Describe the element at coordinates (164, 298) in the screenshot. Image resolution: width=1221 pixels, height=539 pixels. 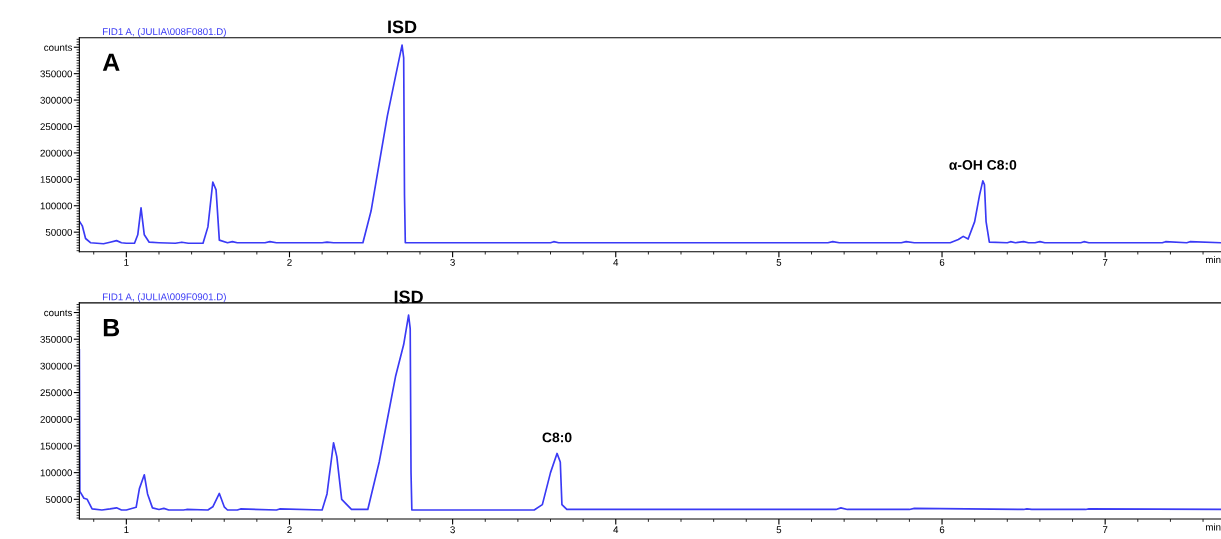
I see `chart-title: FID1 A, (JULIA\009F0901.D)` at that location.